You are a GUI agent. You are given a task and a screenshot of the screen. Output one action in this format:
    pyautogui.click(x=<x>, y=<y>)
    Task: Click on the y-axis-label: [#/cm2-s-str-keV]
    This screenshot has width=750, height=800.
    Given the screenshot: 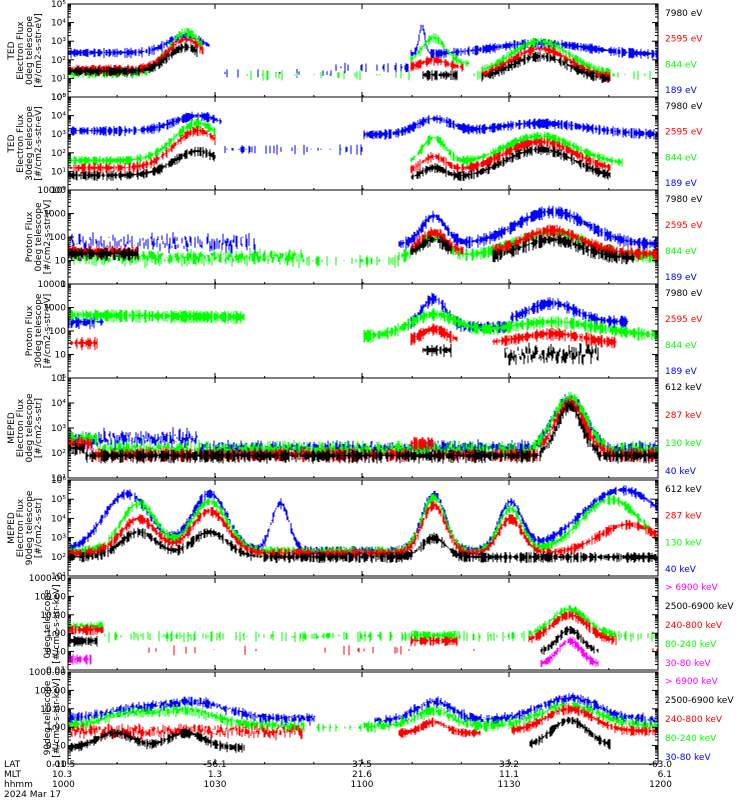 What is the action you would take?
    pyautogui.click(x=57, y=717)
    